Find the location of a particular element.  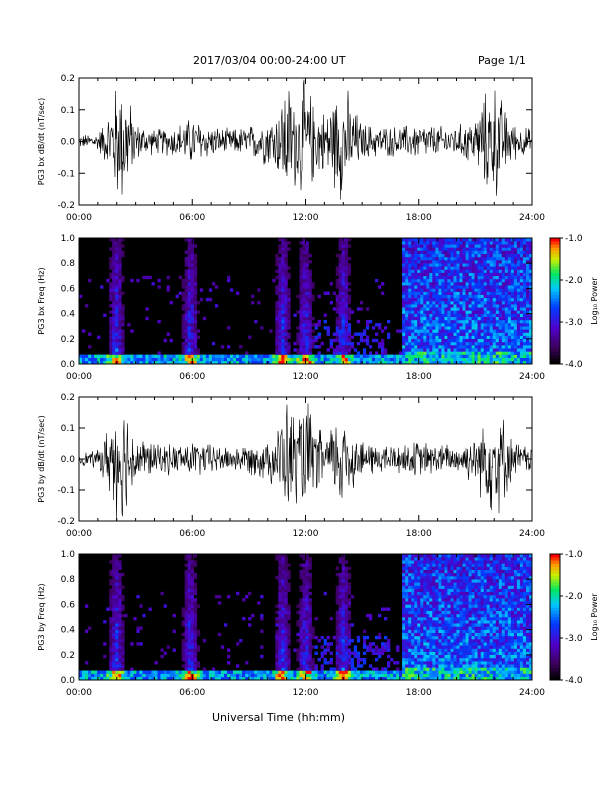

colorbar-swatch is located at coordinates (555, 309).